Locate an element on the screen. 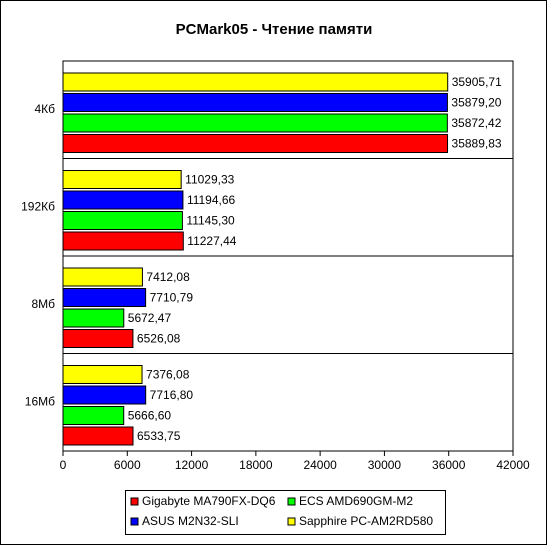 The image size is (547, 550). value-label: 11029,33 is located at coordinates (209, 180).